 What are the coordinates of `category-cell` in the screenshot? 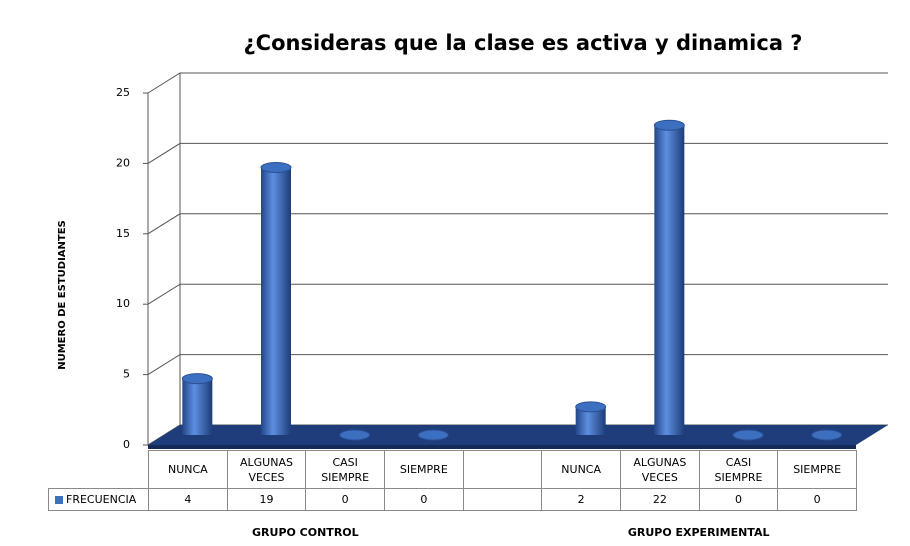 It's located at (502, 469).